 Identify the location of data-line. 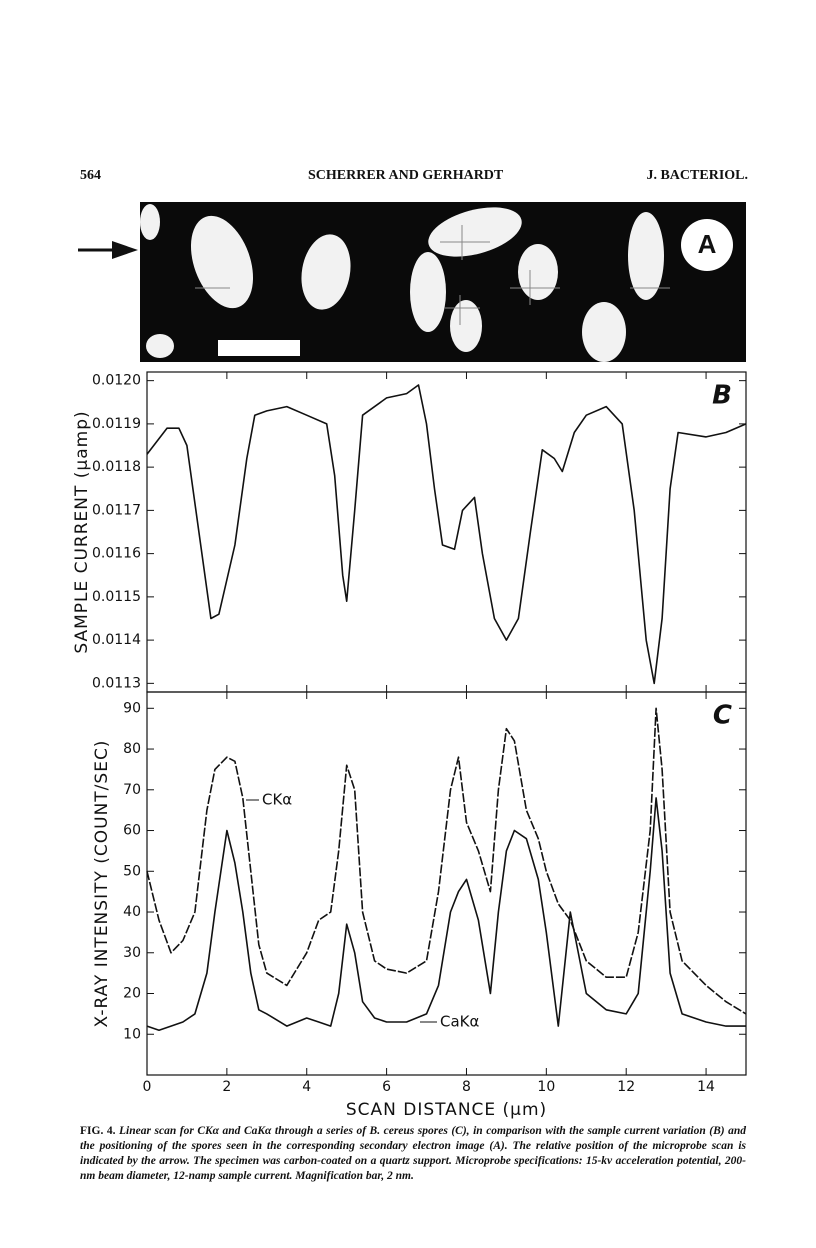
(446, 914).